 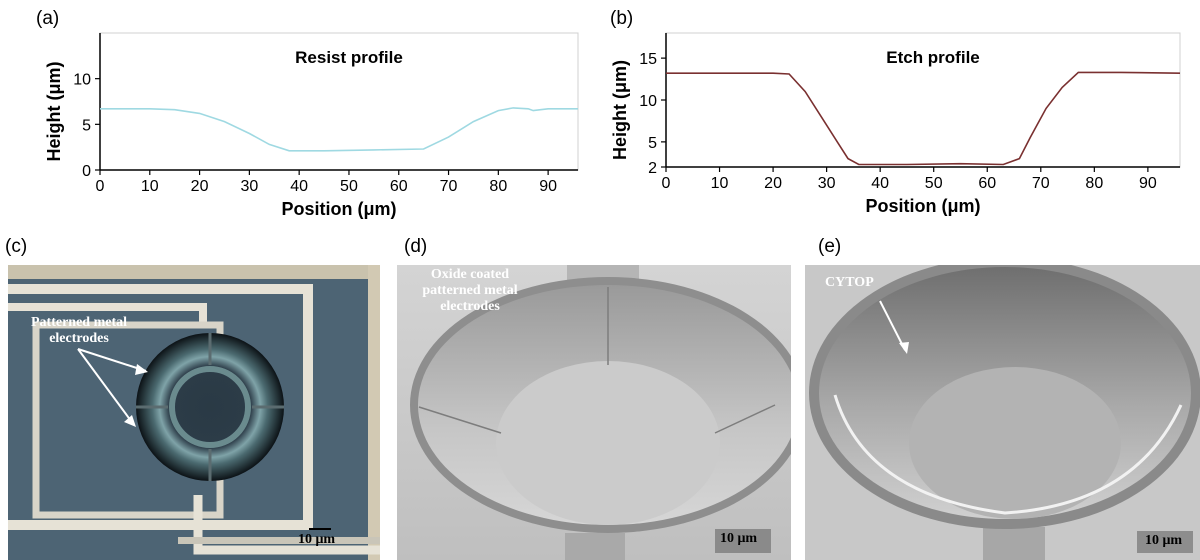 I want to click on scale-bar-label-e: 10 μm, so click(x=1164, y=540).